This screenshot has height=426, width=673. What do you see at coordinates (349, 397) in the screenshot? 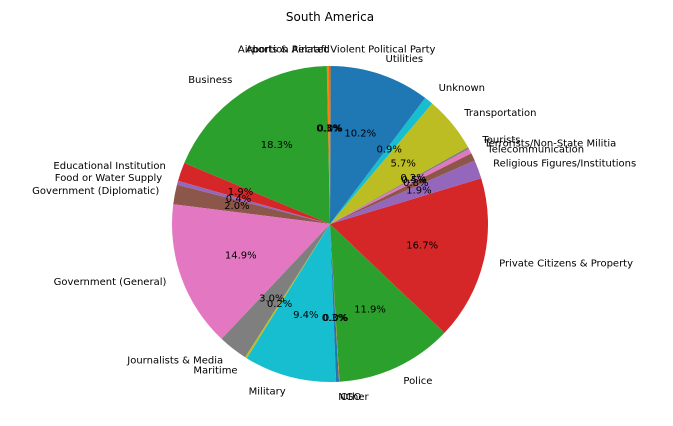
I see `category-label-ngo: NGO` at bounding box center [349, 397].